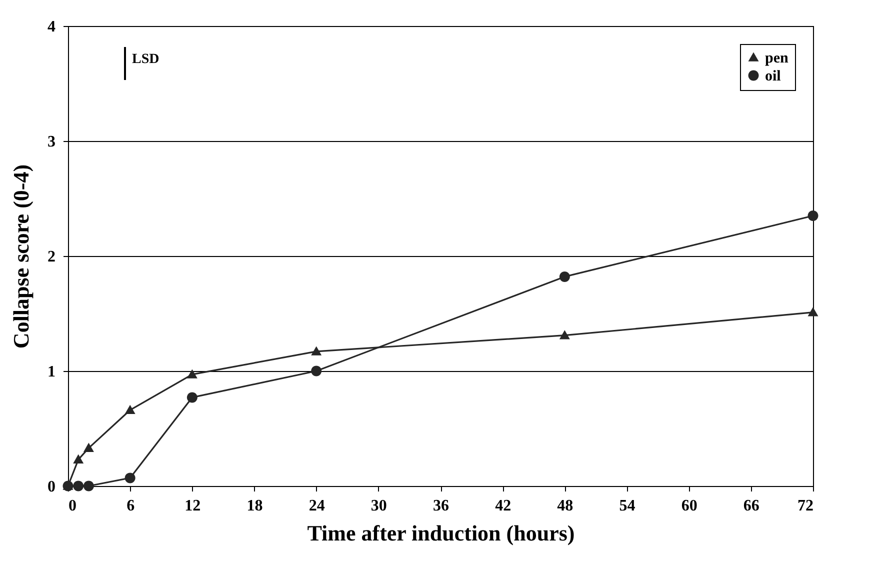 This screenshot has height=569, width=874. What do you see at coordinates (773, 76) in the screenshot?
I see `legend-label: oil` at bounding box center [773, 76].